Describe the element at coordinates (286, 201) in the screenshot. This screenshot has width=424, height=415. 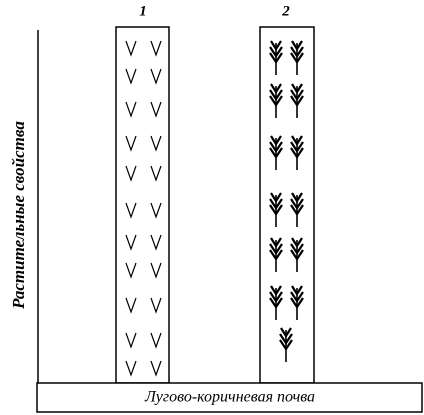
I see `wheat-icons` at that location.